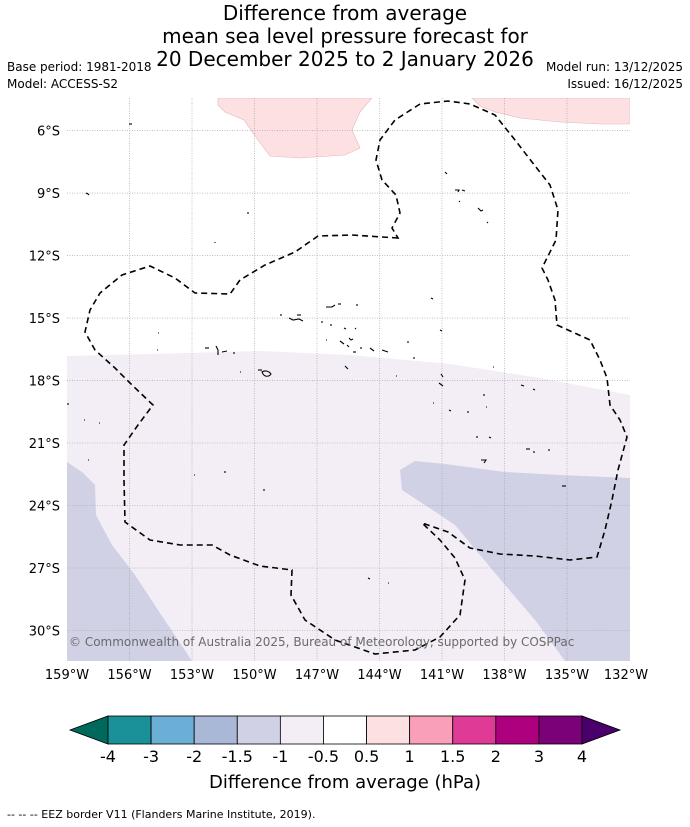 The height and width of the screenshot is (827, 690). What do you see at coordinates (601, 730) in the screenshot?
I see `colorbar-over-arrow` at bounding box center [601, 730].